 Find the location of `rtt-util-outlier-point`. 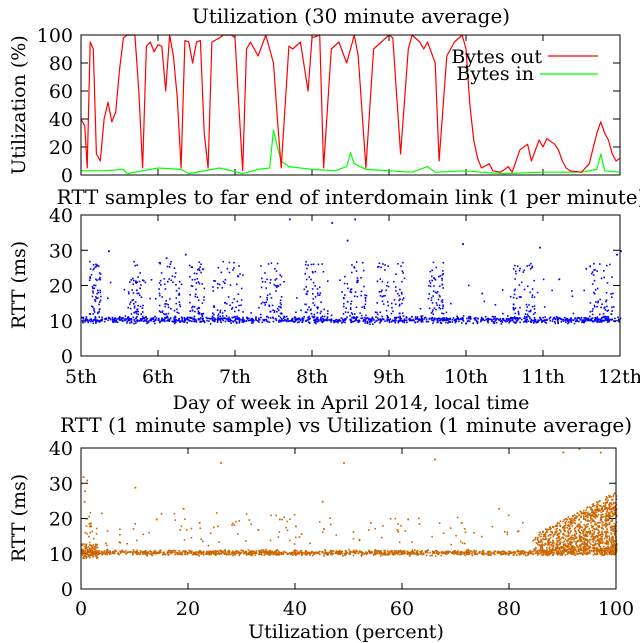

rtt-util-outlier-point is located at coordinates (461, 523).